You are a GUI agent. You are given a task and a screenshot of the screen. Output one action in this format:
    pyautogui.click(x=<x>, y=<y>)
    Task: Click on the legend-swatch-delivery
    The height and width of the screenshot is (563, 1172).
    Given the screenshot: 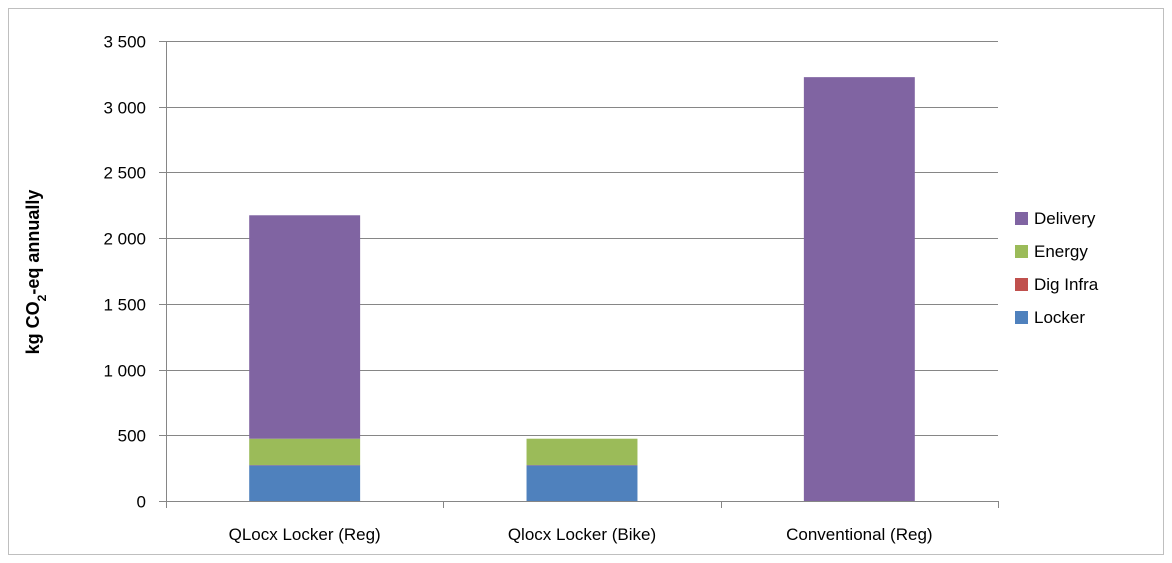 What is the action you would take?
    pyautogui.click(x=1021, y=218)
    